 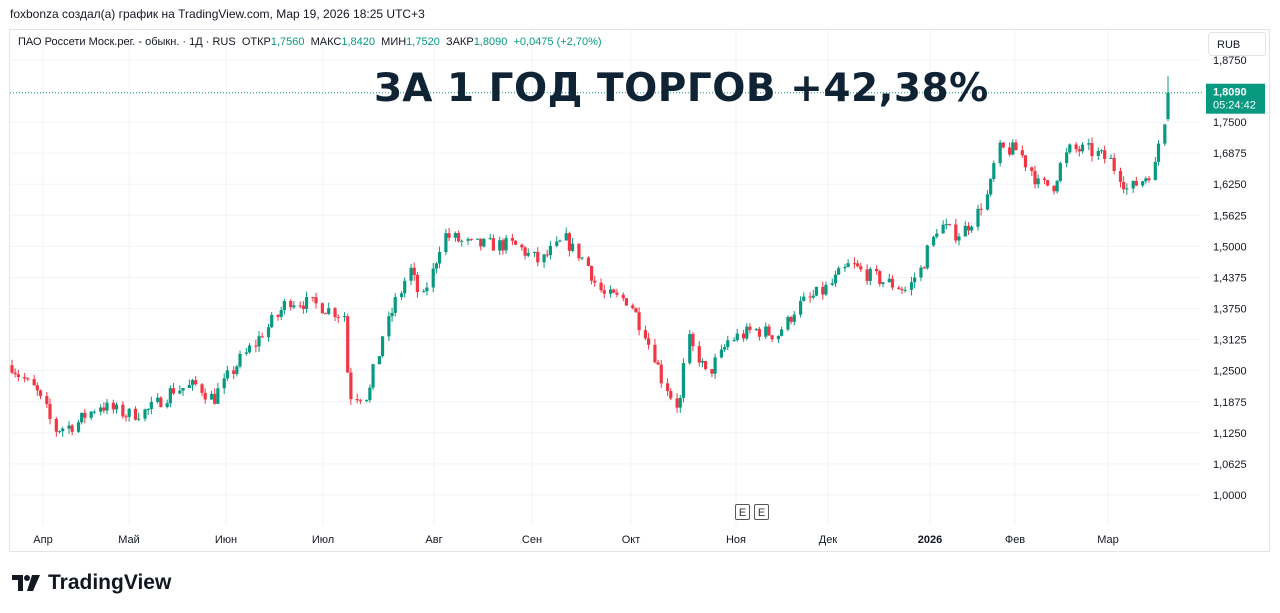 I want to click on time-tick-label: Июн, so click(x=226, y=540).